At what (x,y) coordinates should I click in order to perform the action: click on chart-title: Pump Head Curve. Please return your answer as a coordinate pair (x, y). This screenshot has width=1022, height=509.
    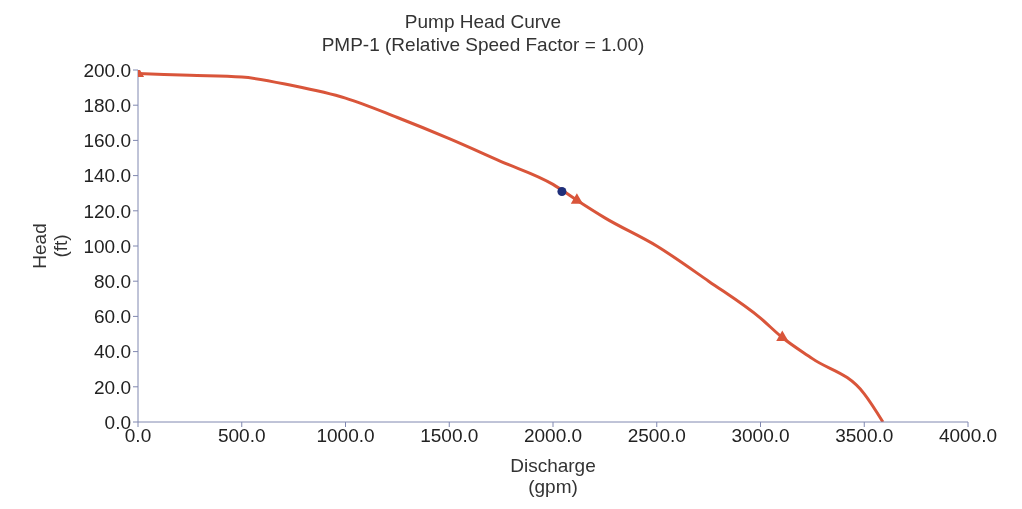
    Looking at the image, I should click on (483, 21).